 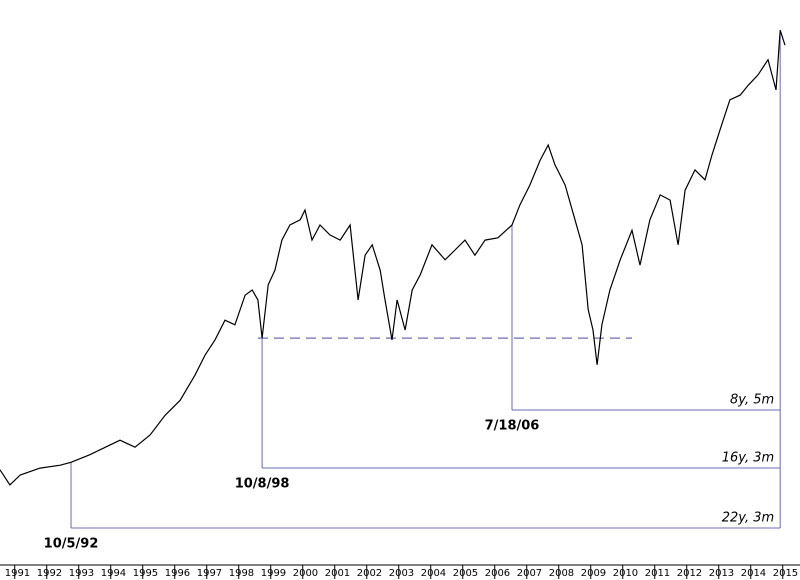 What do you see at coordinates (177, 573) in the screenshot?
I see `x-tick-label: 1996` at bounding box center [177, 573].